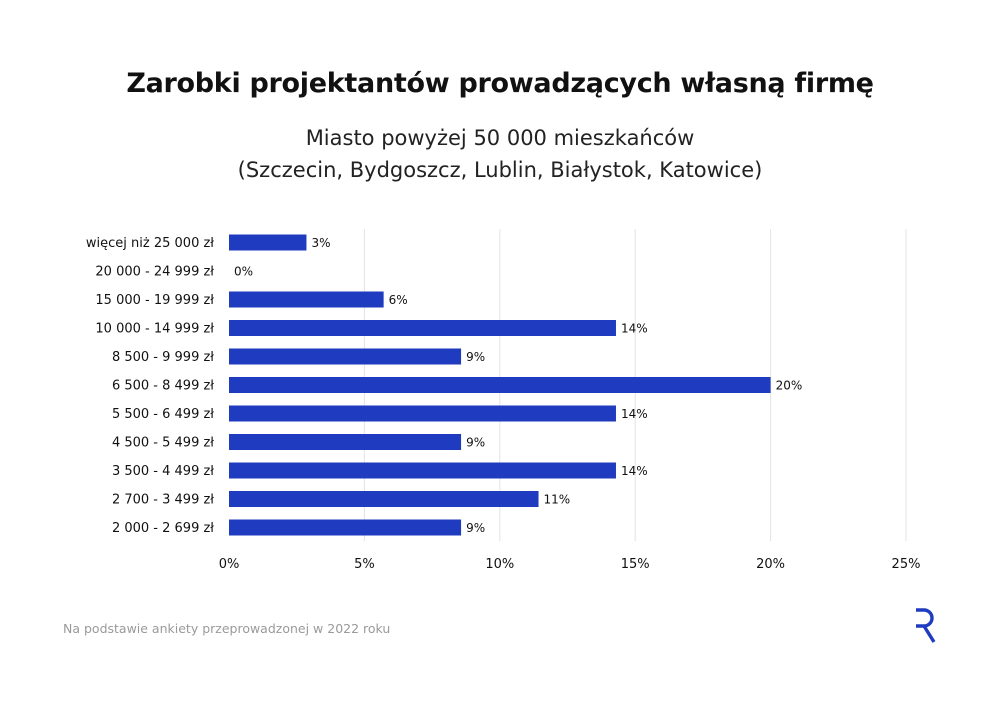 This screenshot has width=1000, height=709. Describe the element at coordinates (364, 564) in the screenshot. I see `x-tick-label: 5%` at that location.